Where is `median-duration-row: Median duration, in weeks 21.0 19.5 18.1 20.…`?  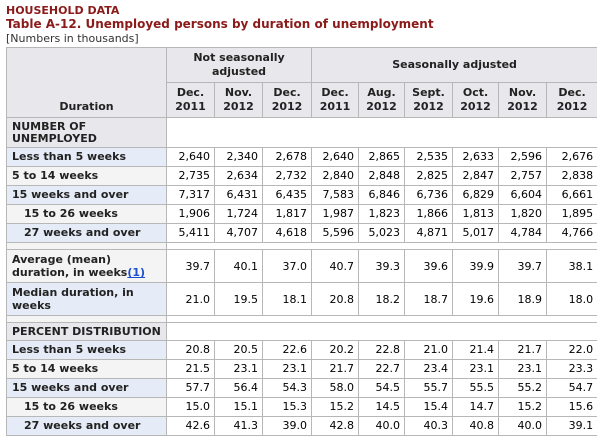
median-duration-row: Median duration, in weeks 21.0 19.5 18.1 20.… is located at coordinates (301, 299).